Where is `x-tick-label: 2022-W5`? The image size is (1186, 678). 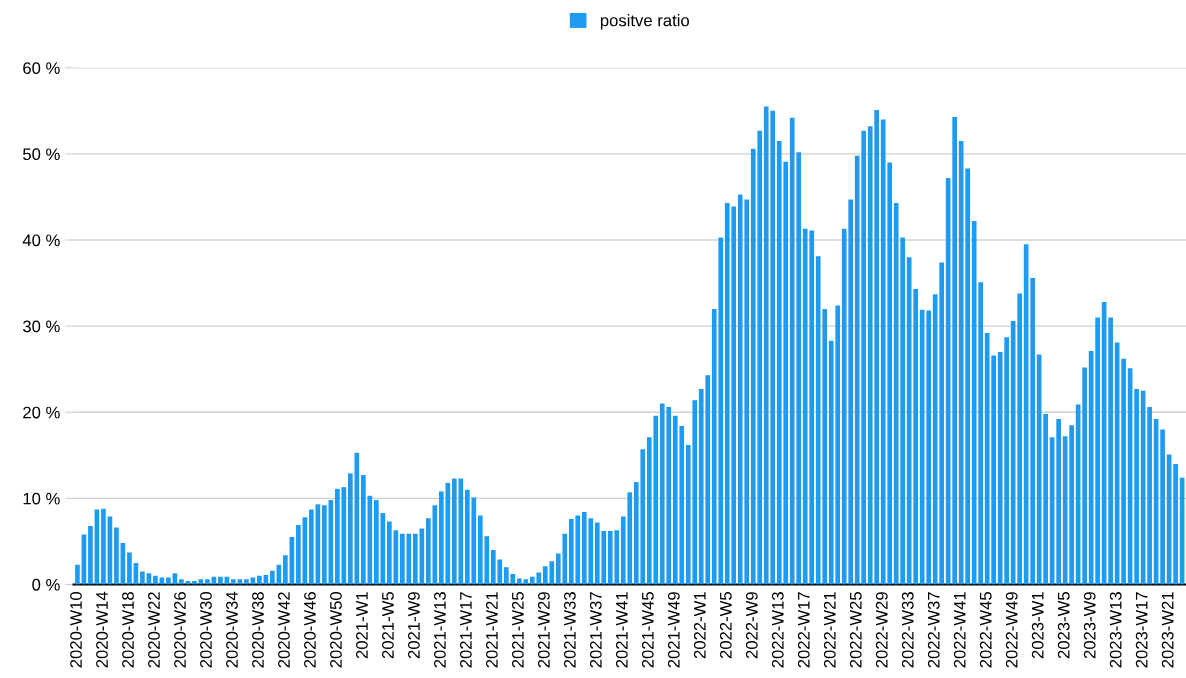
x-tick-label: 2022-W5 is located at coordinates (725, 625).